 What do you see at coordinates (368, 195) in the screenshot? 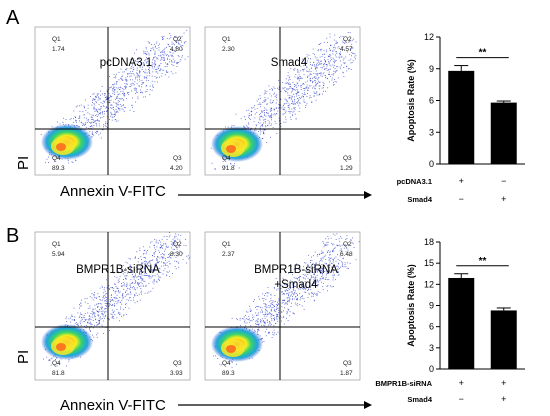
I see `x-axis-arrowhead` at bounding box center [368, 195].